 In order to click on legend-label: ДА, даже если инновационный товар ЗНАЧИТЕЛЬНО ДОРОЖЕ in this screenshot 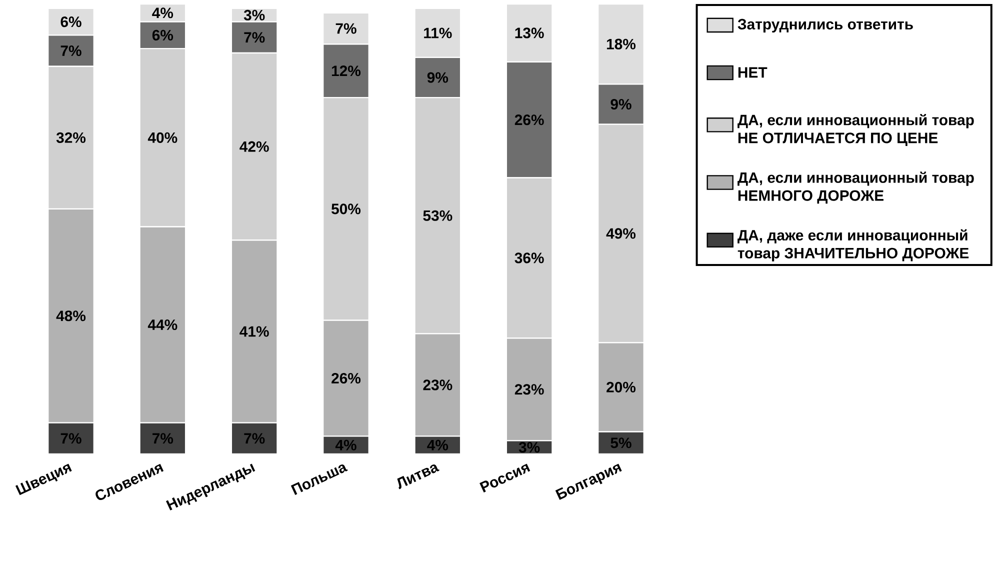, I will do `click(853, 245)`.